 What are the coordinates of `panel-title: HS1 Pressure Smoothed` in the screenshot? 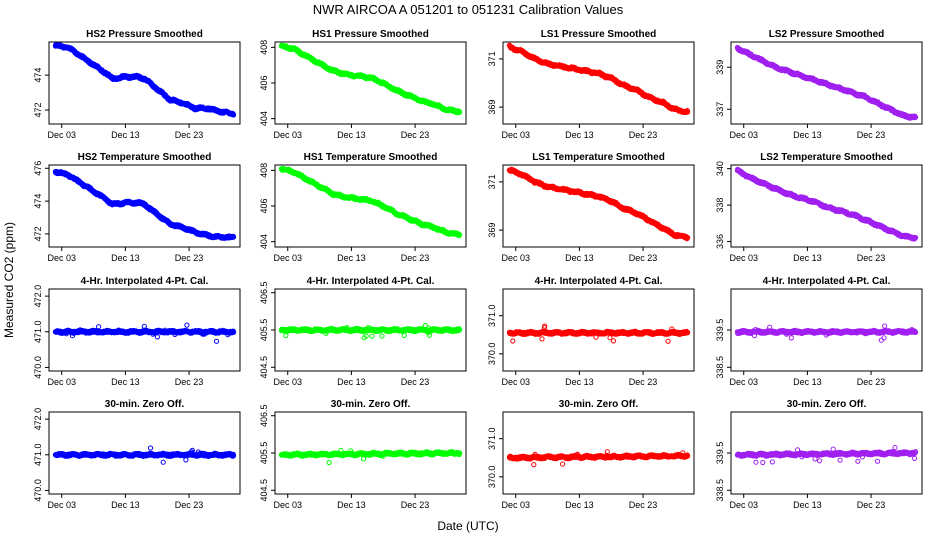 It's located at (370, 34).